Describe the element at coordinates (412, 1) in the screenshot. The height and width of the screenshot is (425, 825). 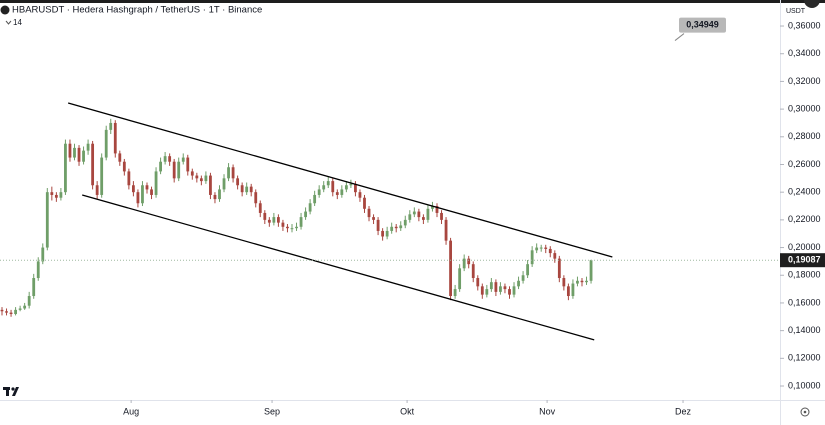
I see `top-bar` at that location.